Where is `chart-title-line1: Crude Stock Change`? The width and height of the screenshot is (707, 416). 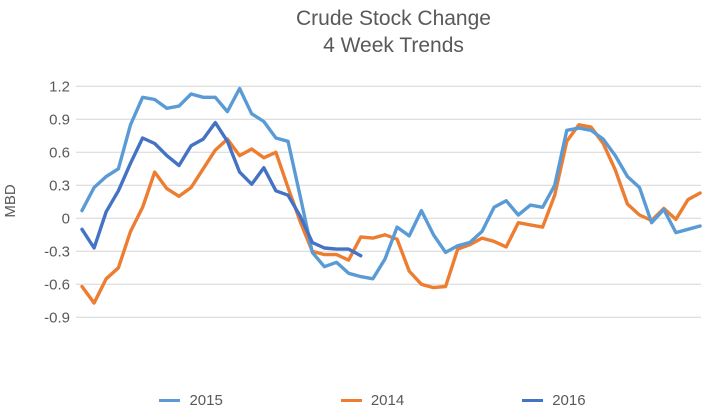 chart-title-line1: Crude Stock Change is located at coordinates (393, 18).